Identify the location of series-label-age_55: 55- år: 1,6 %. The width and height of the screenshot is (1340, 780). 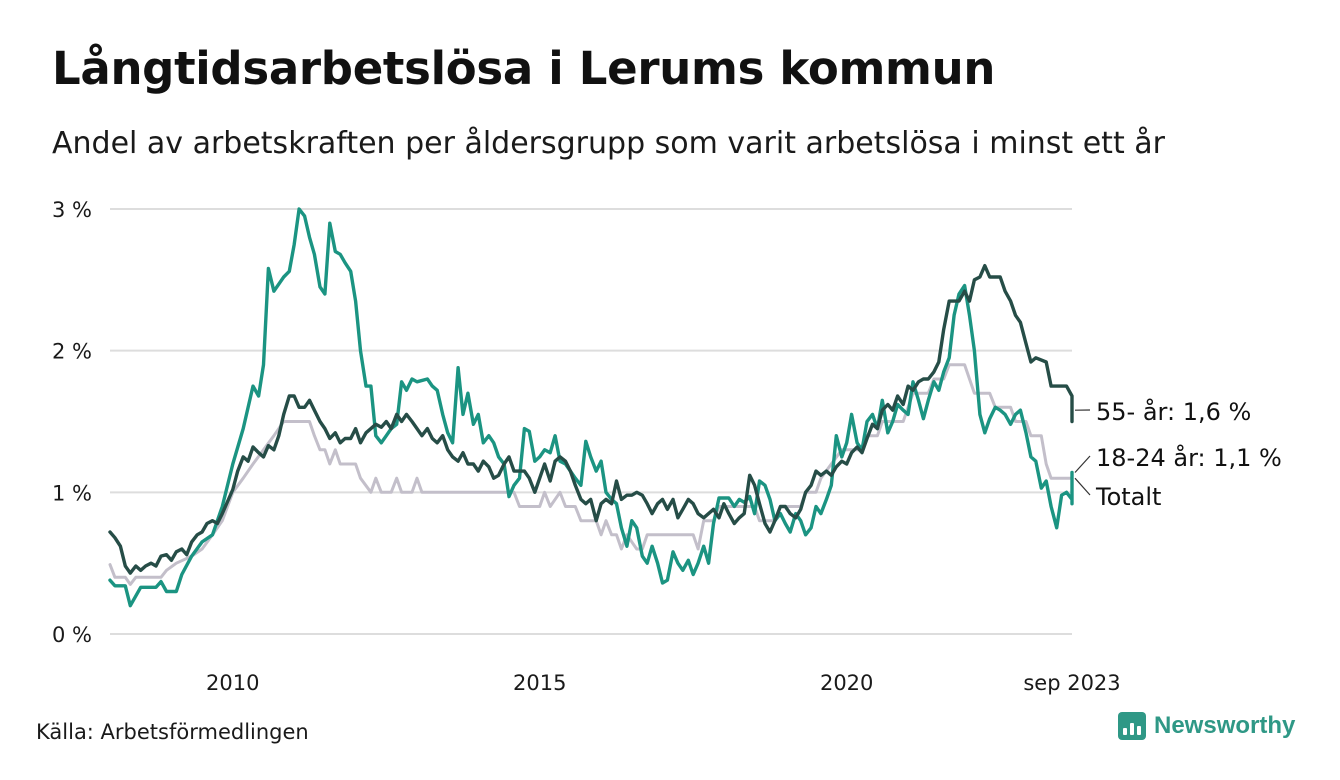
(1173, 411).